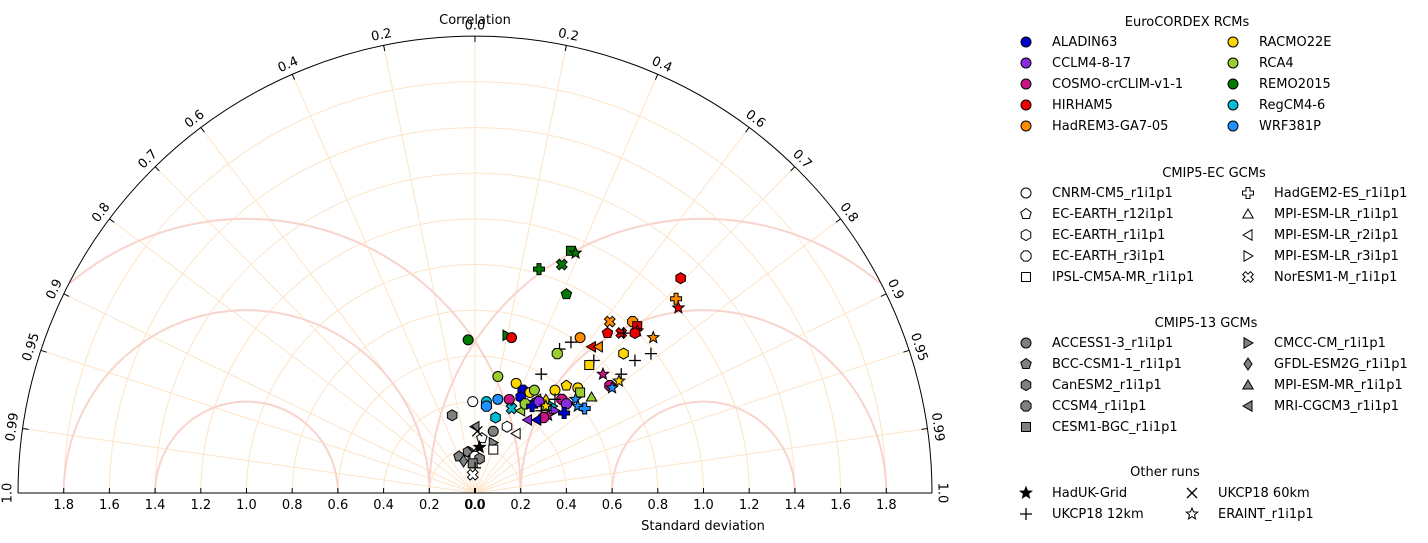  I want to click on legend-label: ERAINT_r1i1p1, so click(1266, 514).